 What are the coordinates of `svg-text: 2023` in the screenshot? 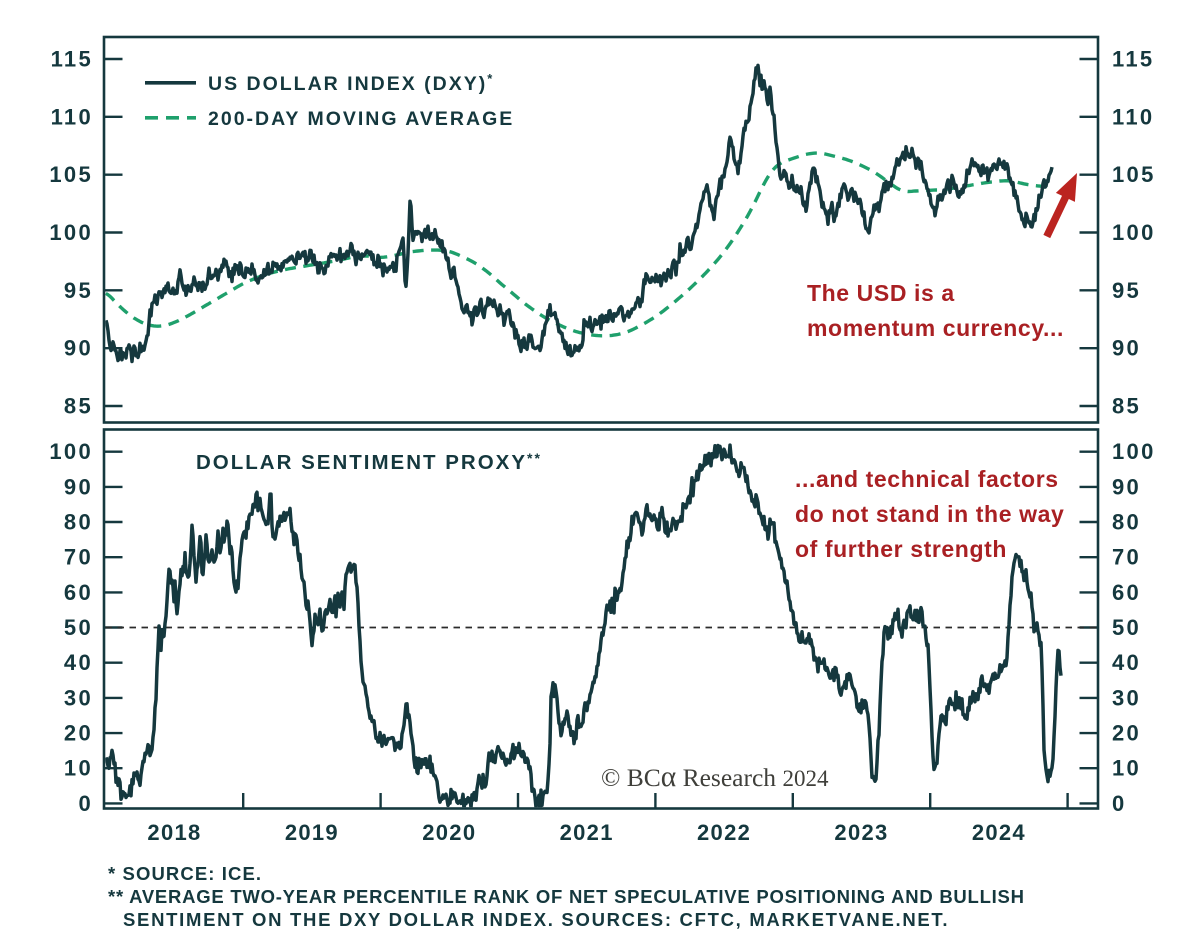 It's located at (861, 832).